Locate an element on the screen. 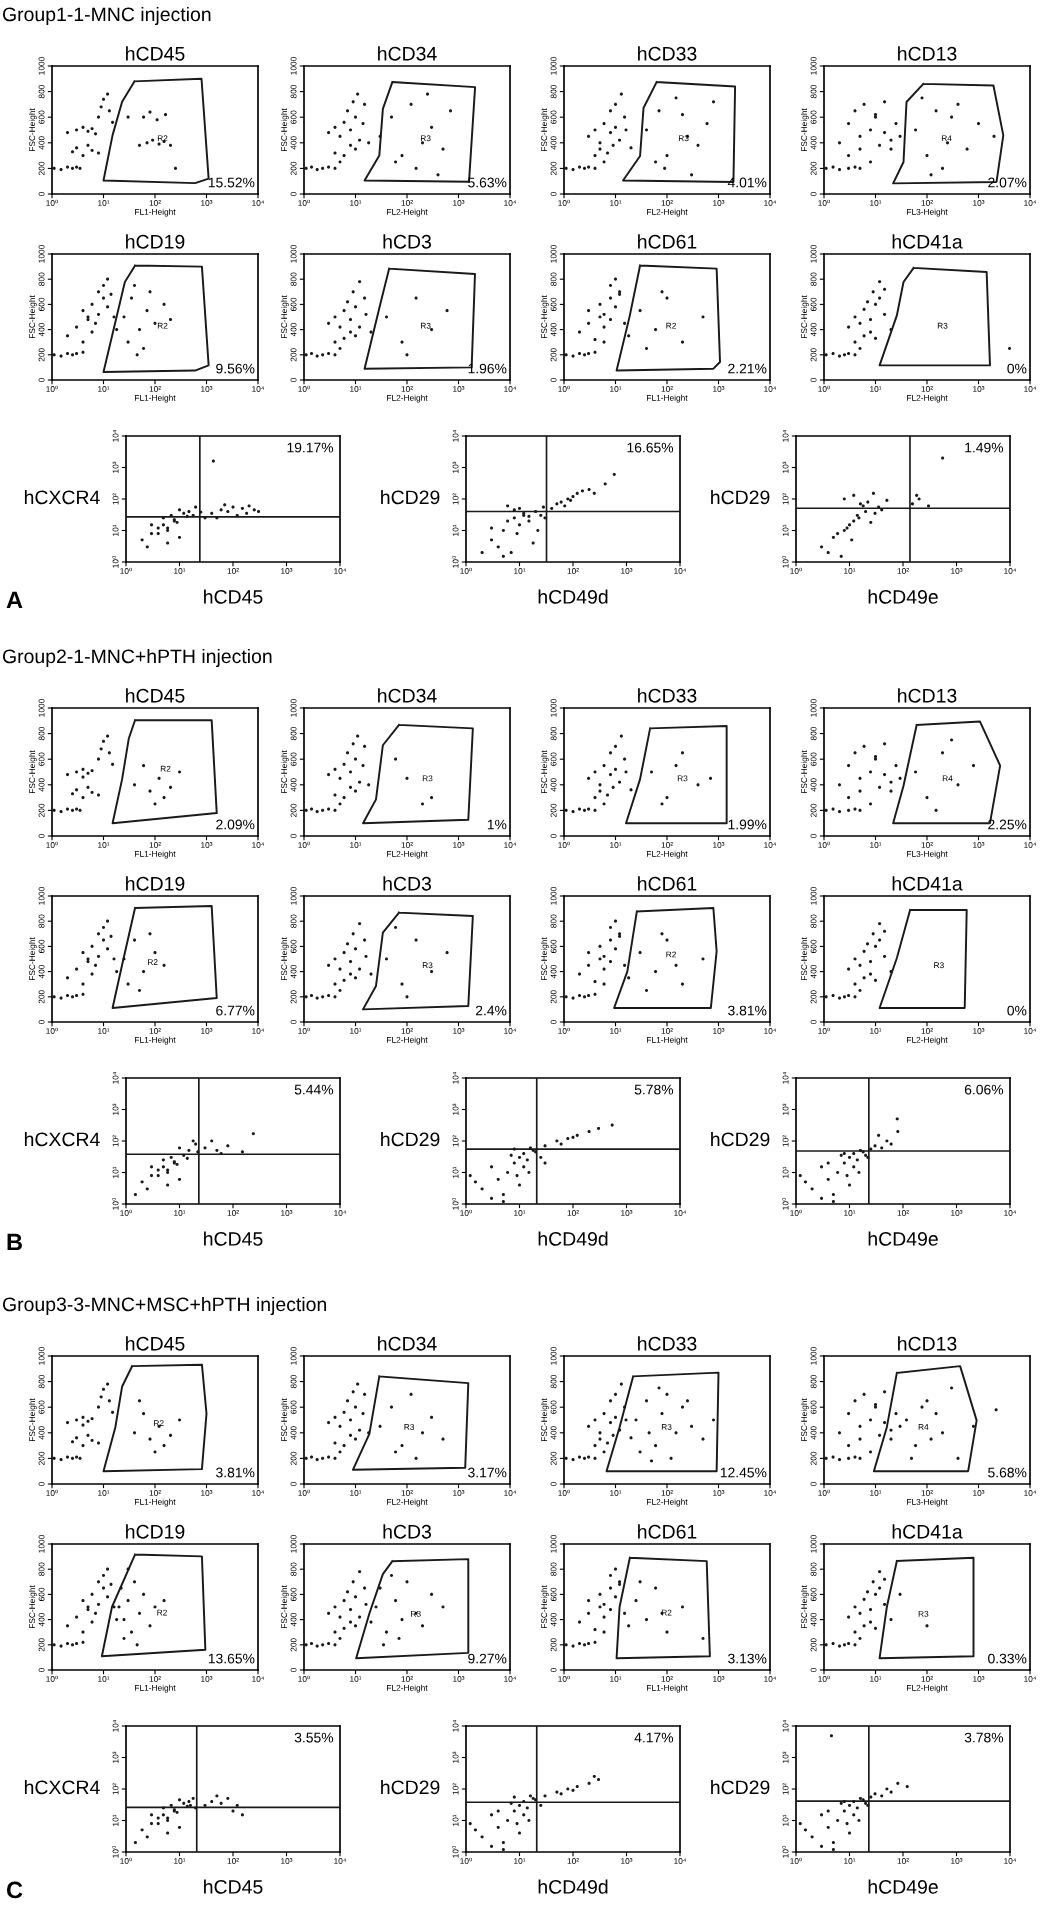 The height and width of the screenshot is (1912, 1056). text: Group1-1-MNC injection is located at coordinates (106, 16).